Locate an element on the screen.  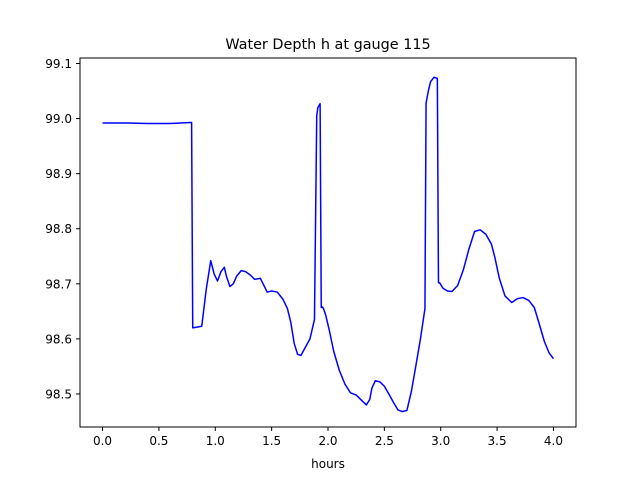
y-tick-label: 98.6 is located at coordinates (58, 339).